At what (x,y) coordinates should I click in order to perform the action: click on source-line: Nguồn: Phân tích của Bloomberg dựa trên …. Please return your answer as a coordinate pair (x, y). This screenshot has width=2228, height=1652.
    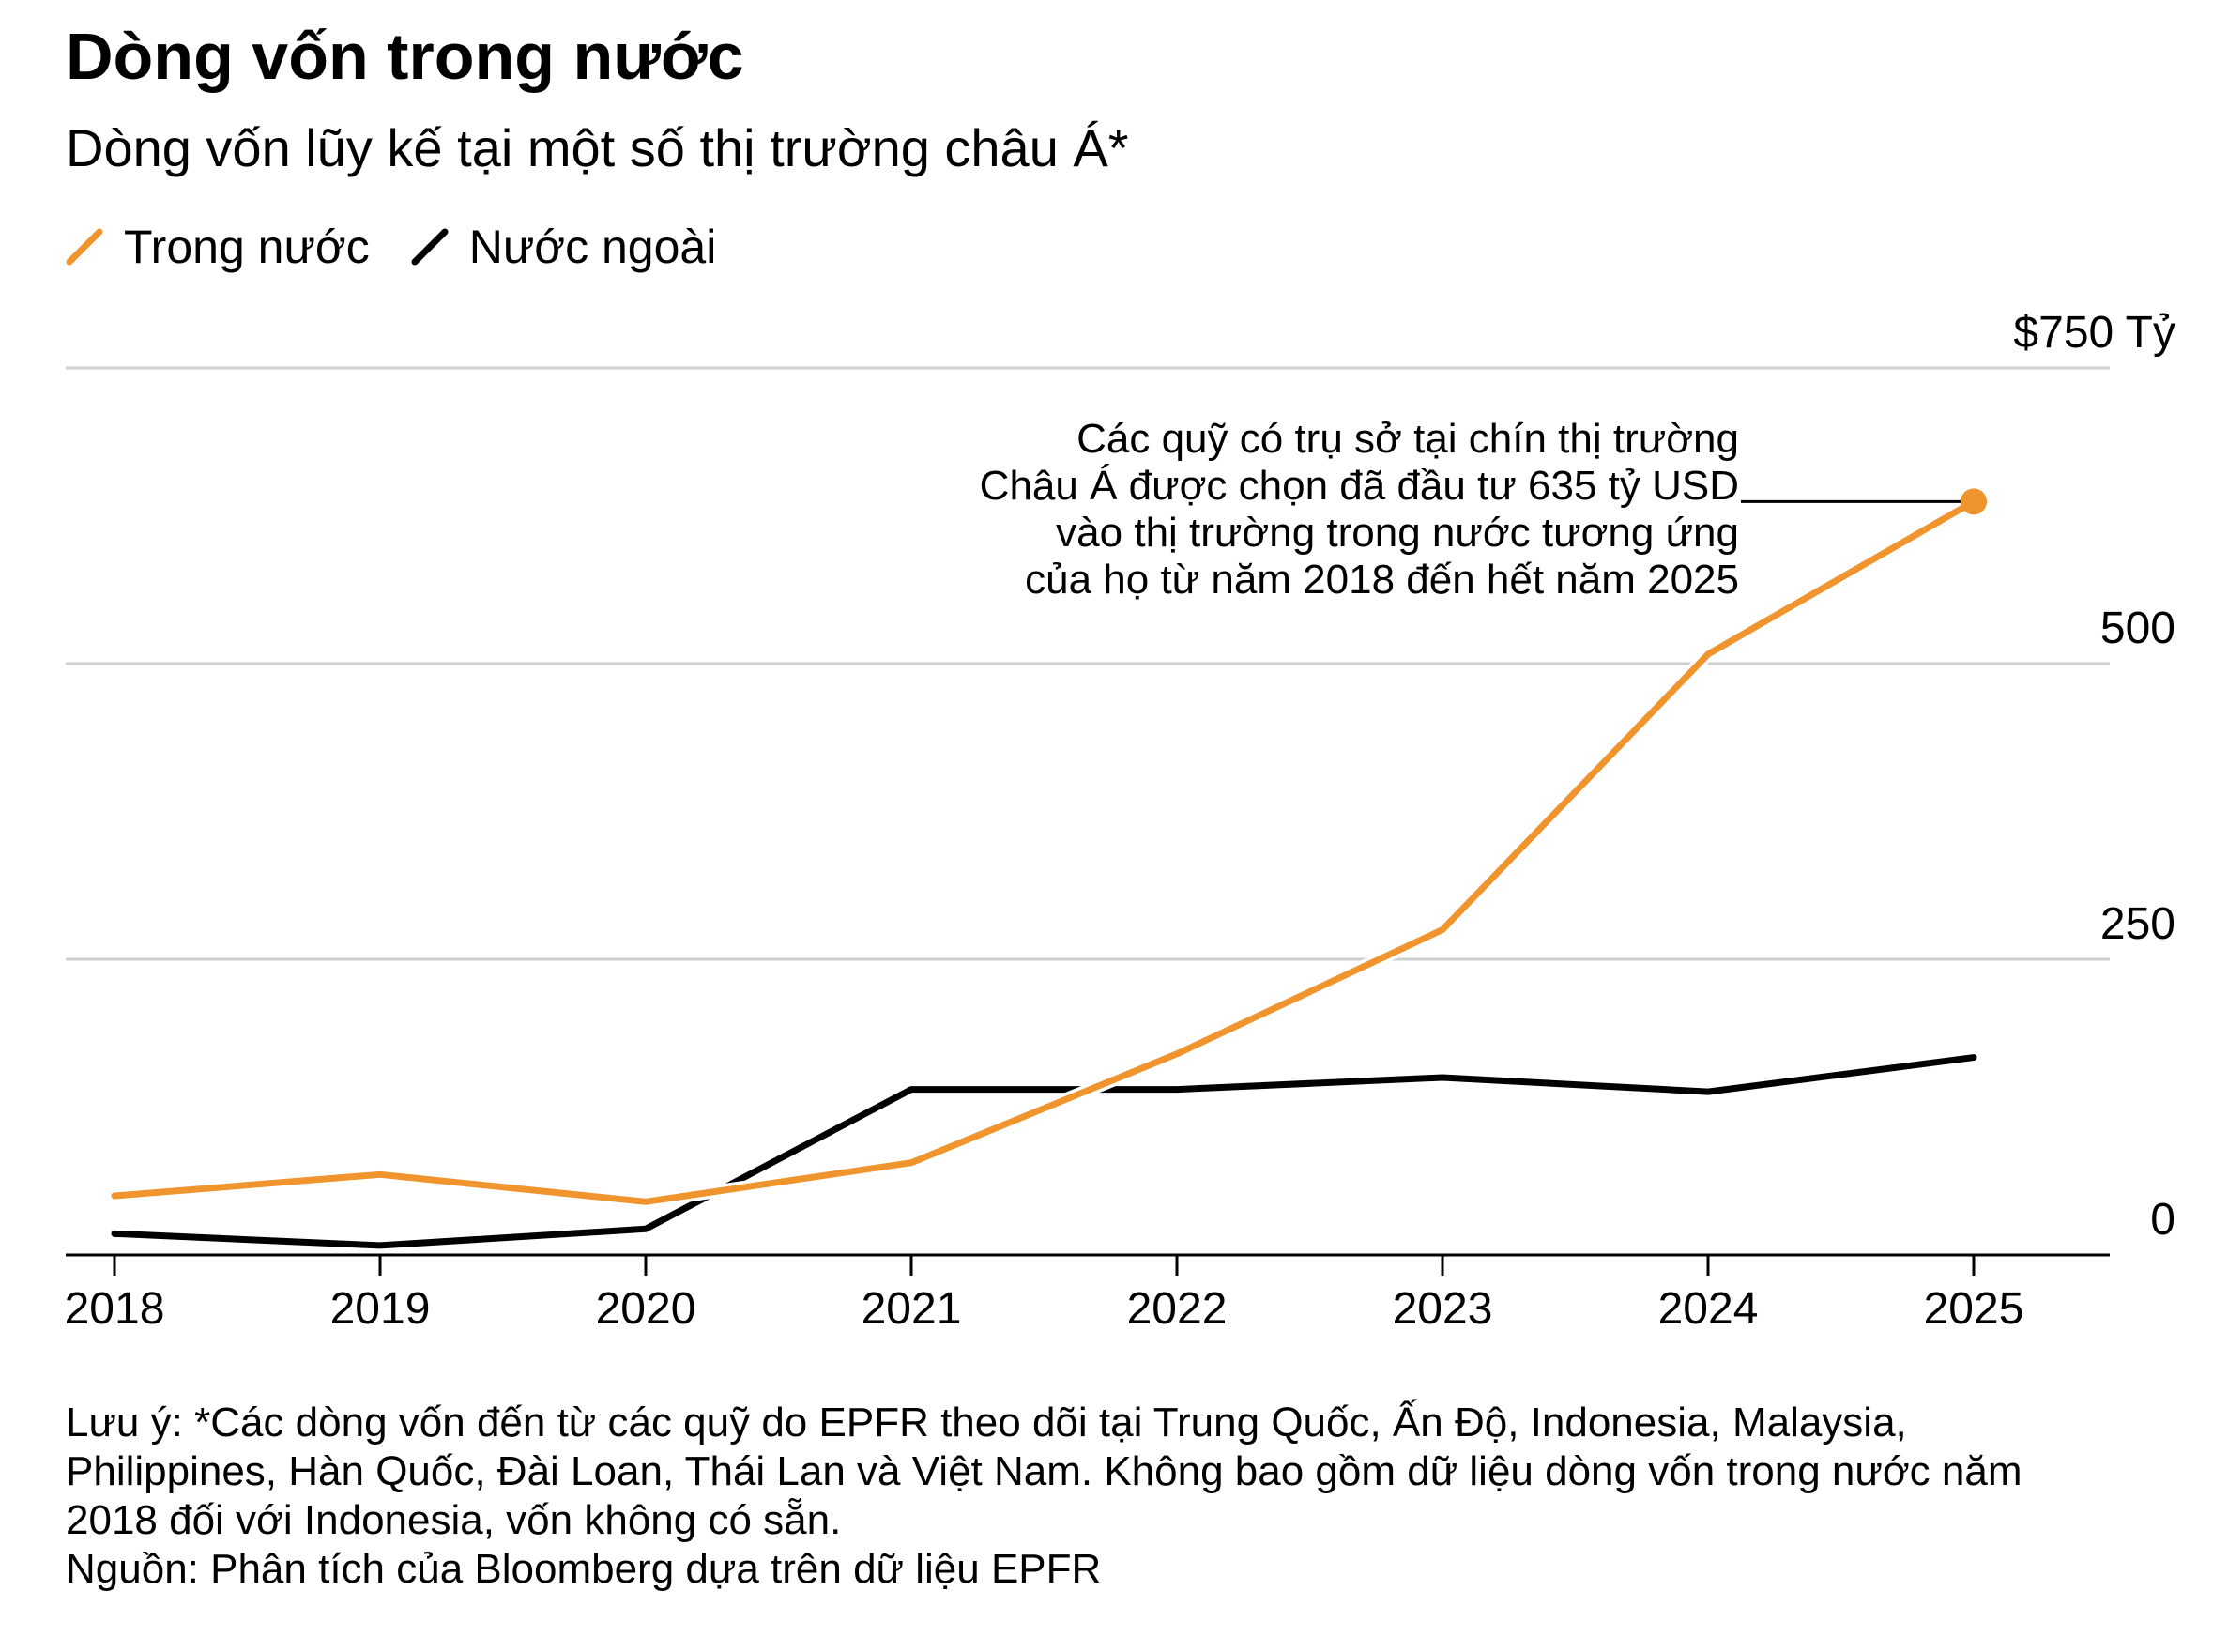
    Looking at the image, I should click on (584, 1569).